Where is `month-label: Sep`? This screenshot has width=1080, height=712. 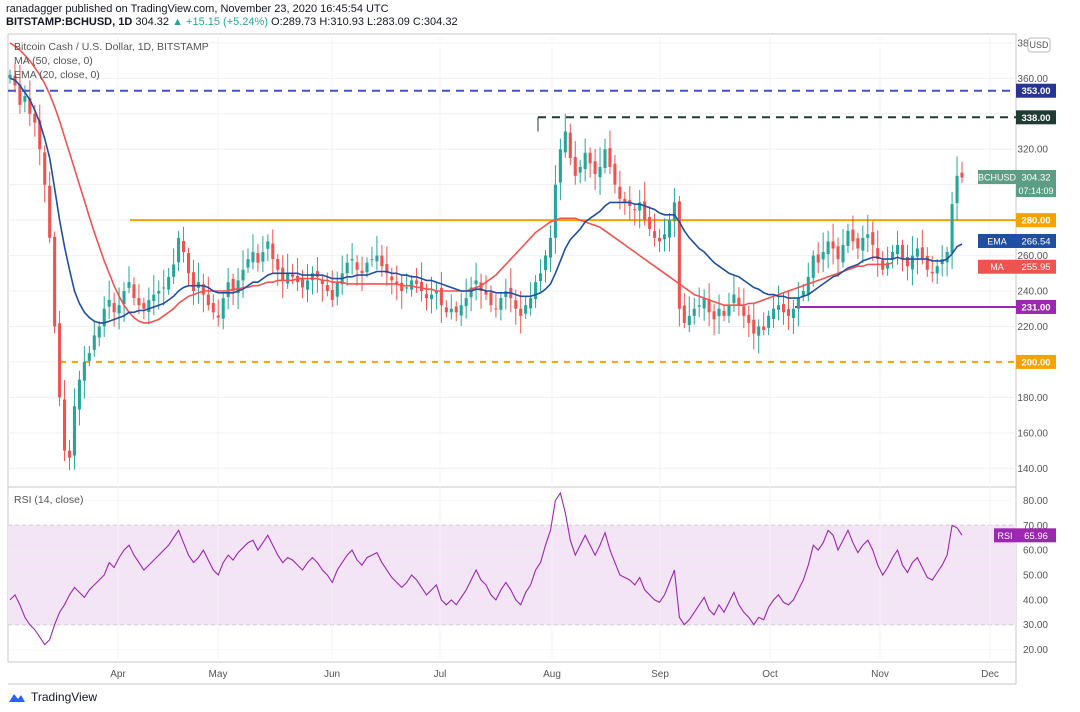 month-label: Sep is located at coordinates (660, 674).